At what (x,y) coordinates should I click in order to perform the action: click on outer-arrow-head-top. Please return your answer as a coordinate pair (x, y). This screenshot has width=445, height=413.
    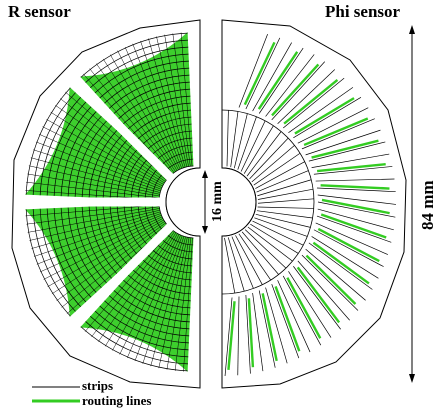
    Looking at the image, I should click on (412, 29).